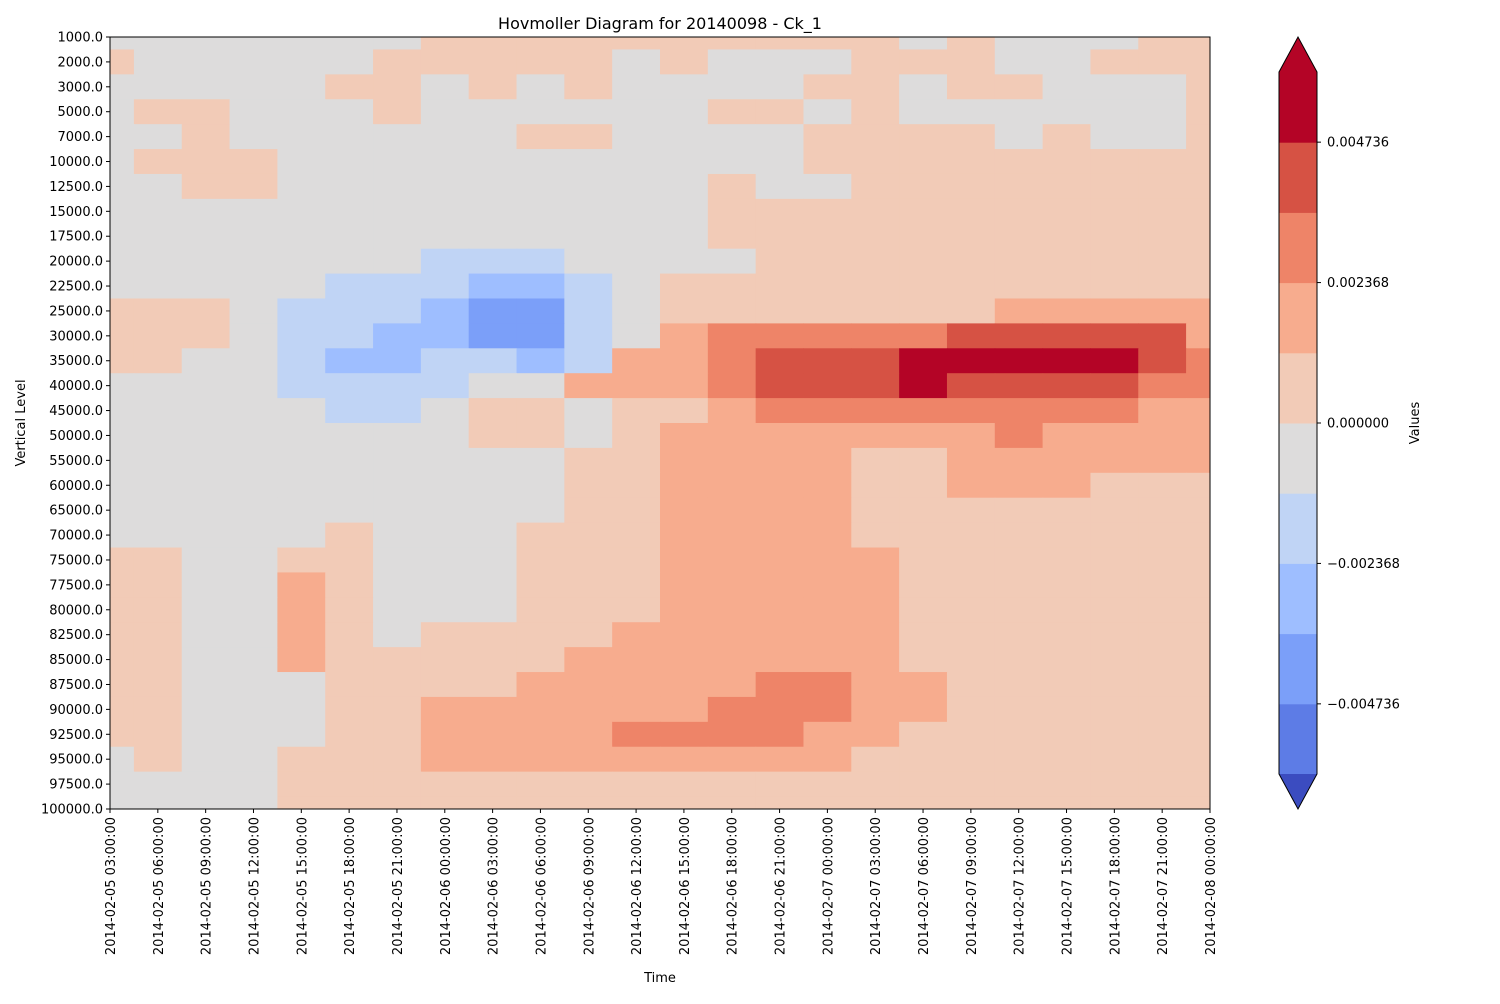 The height and width of the screenshot is (1004, 1500). I want to click on chart-title: Hovmoller Diagram for 20140098 - Ck_1, so click(660, 24).